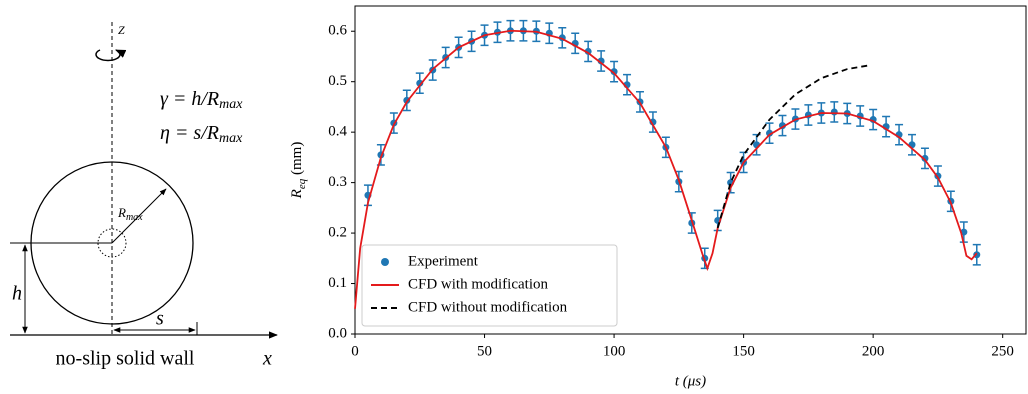 This screenshot has height=394, width=1028. What do you see at coordinates (121, 30) in the screenshot?
I see `z-label: Z` at bounding box center [121, 30].